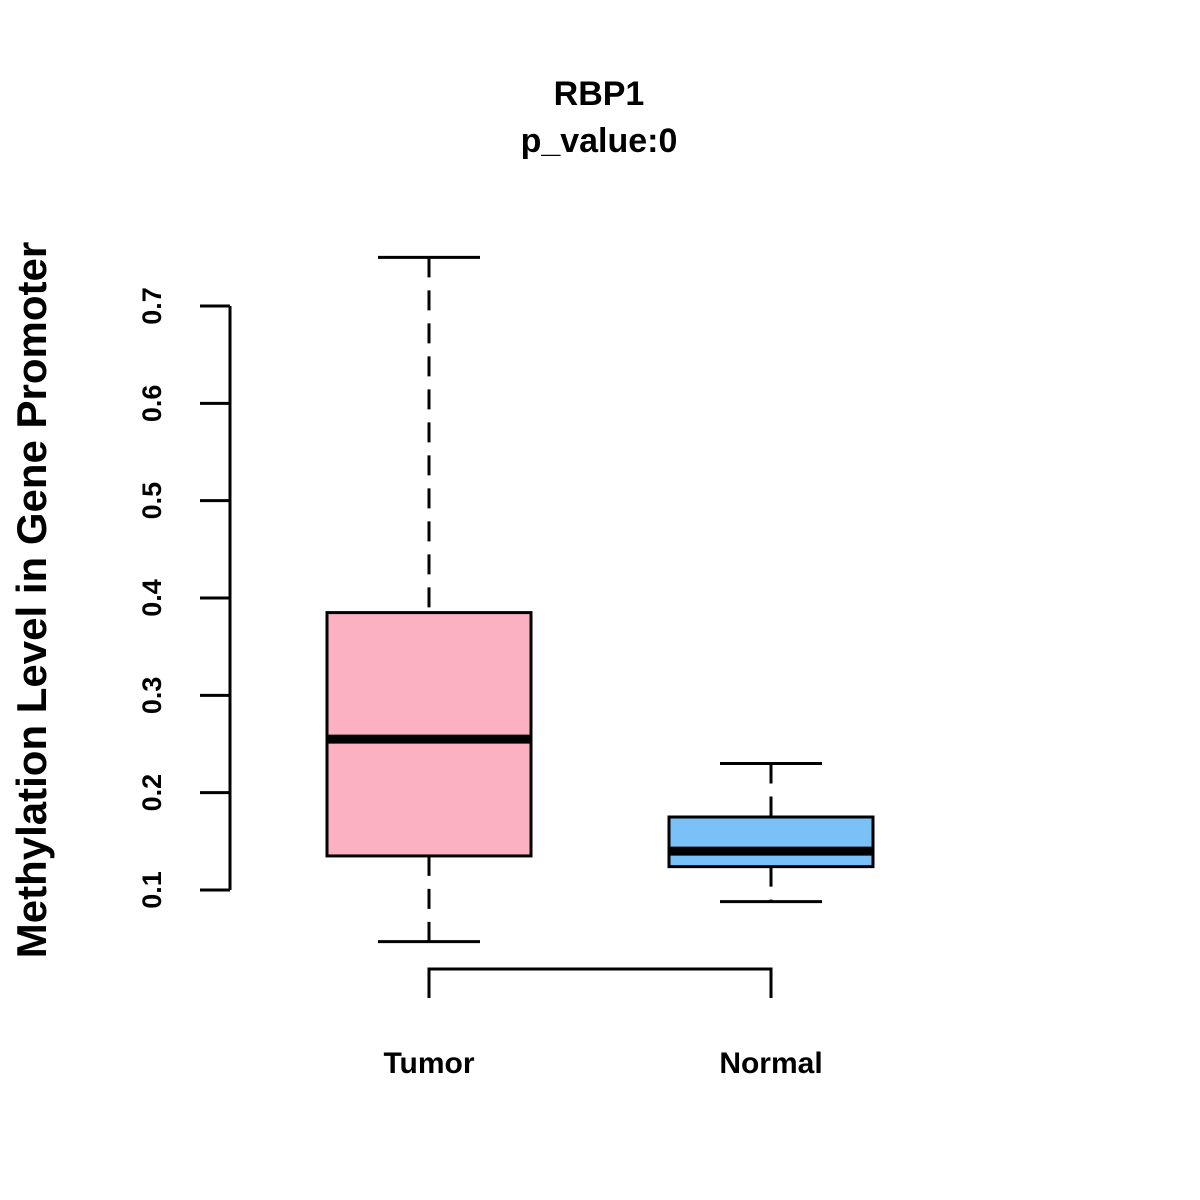  I want to click on y-tick-label: 0.1, so click(152, 890).